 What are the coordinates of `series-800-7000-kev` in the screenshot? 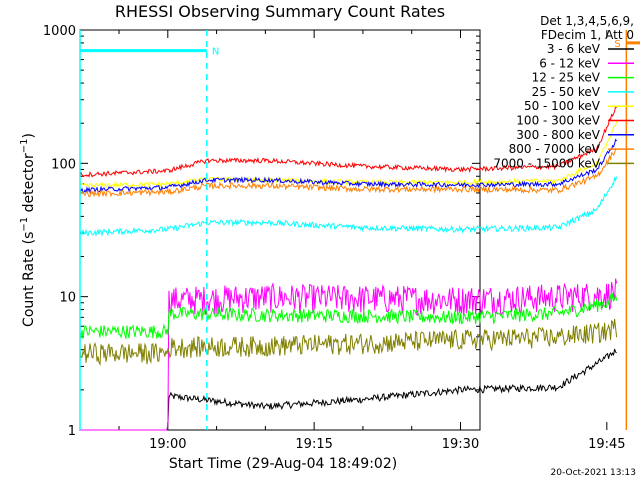 It's located at (348, 172).